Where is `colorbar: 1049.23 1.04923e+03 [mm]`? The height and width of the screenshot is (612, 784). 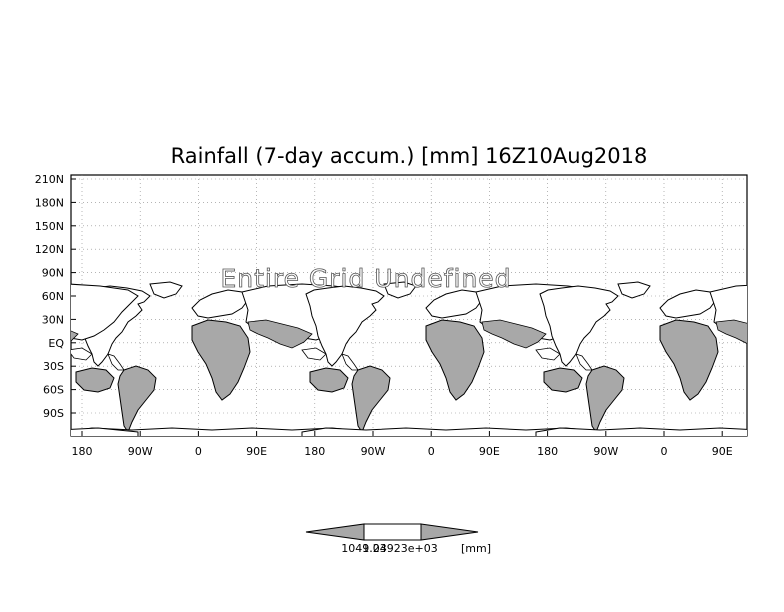
colorbar: 1049.23 1.04923e+03 [mm] is located at coordinates (398, 539).